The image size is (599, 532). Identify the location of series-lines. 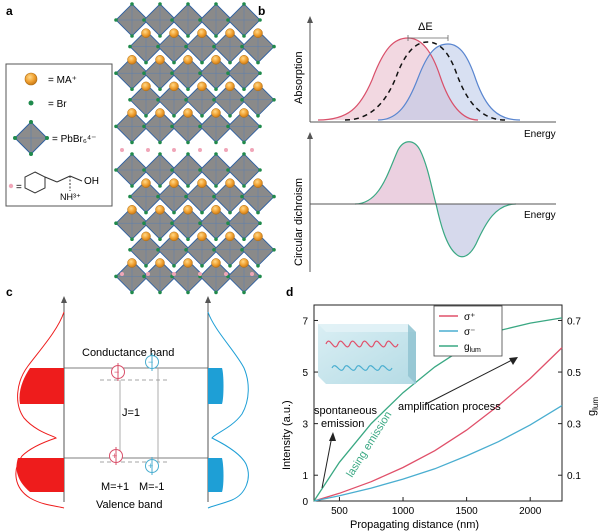
(438, 409).